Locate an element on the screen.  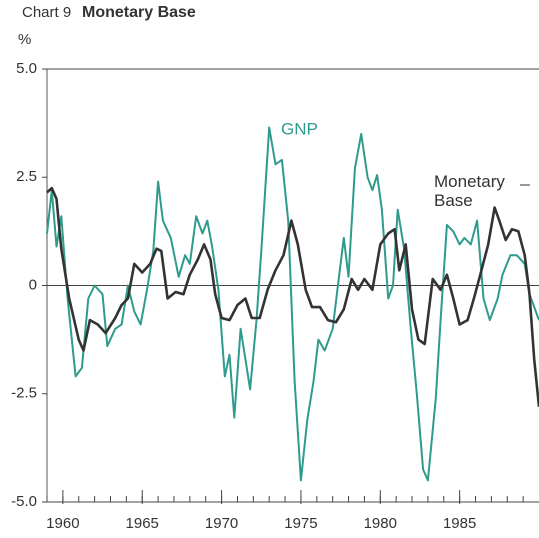
chart-label: Chart 9 is located at coordinates (46, 12).